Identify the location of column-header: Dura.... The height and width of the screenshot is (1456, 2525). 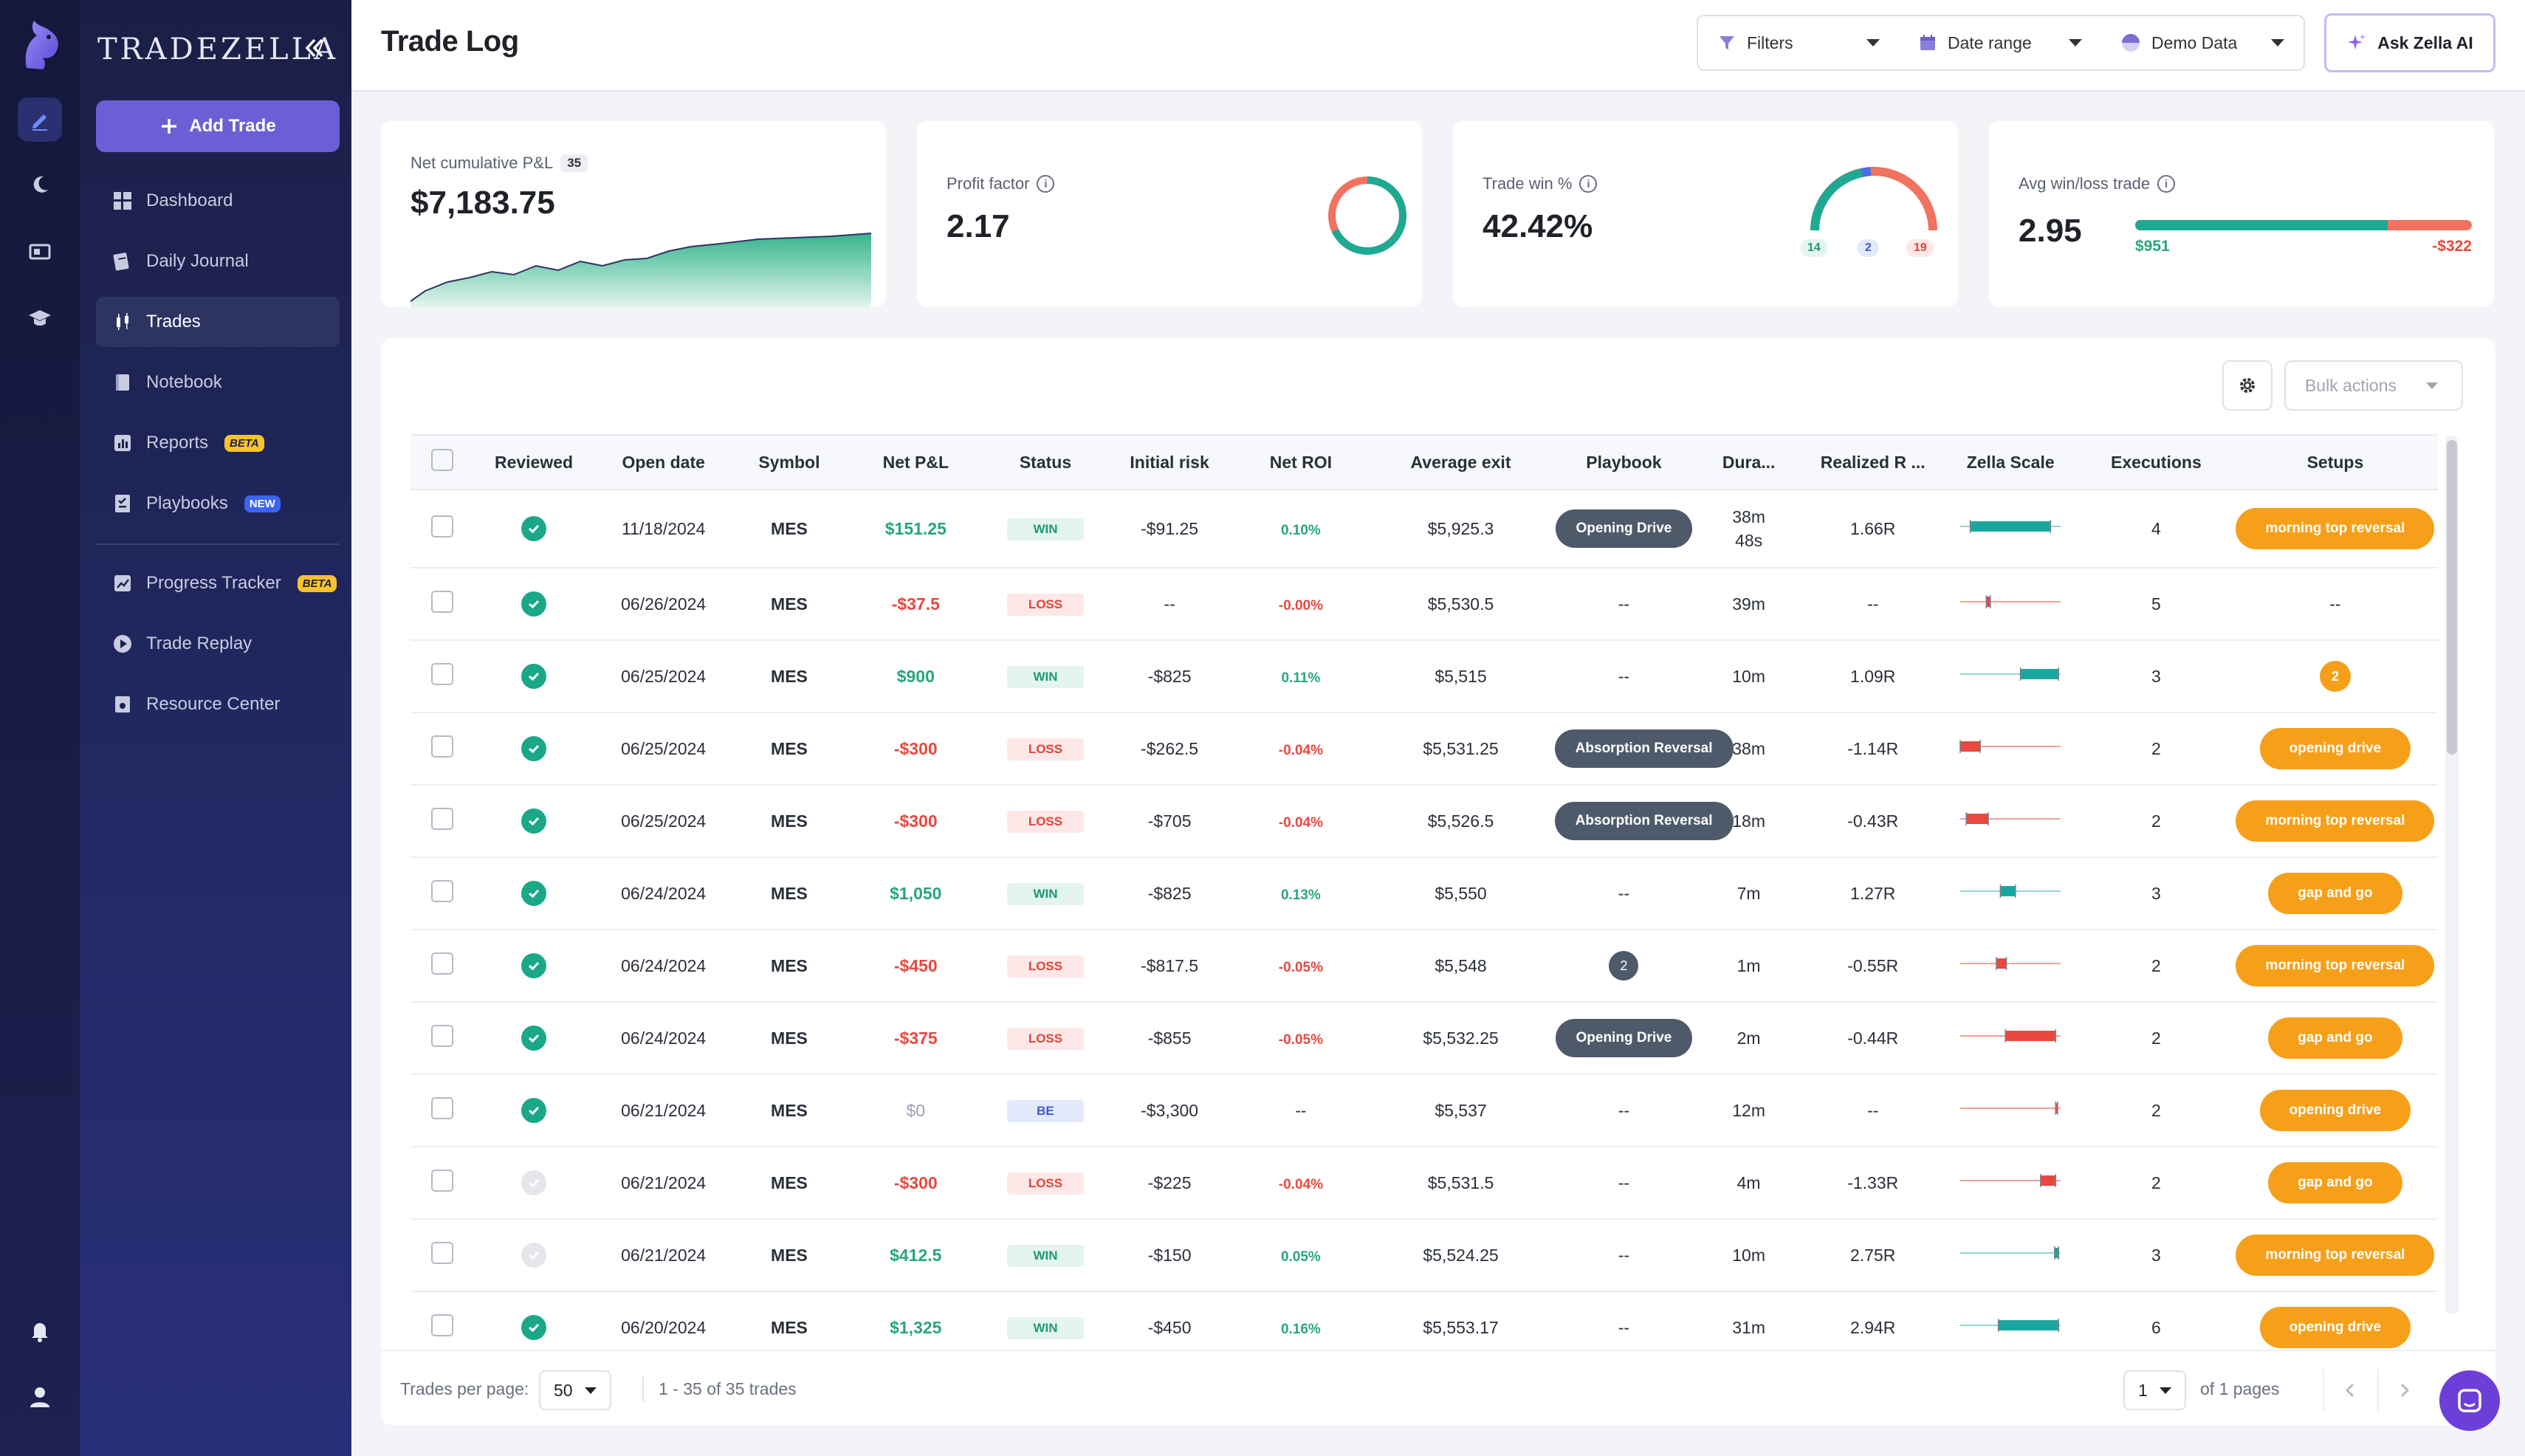
(1749, 462).